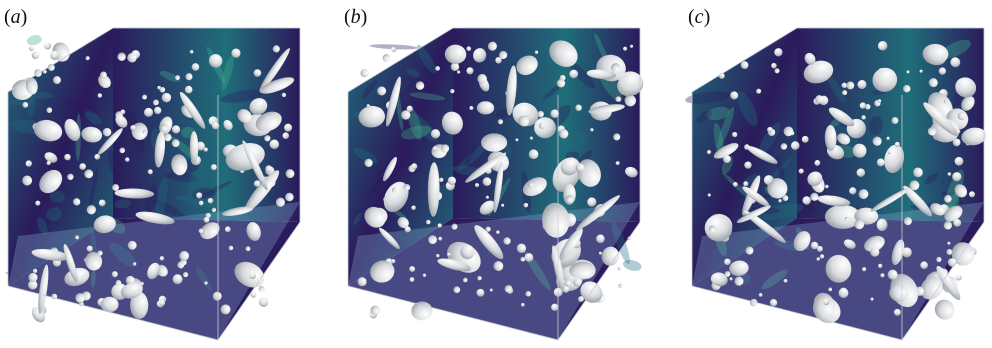 This screenshot has height=348, width=992. I want to click on panel-label-b: (b), so click(356, 17).